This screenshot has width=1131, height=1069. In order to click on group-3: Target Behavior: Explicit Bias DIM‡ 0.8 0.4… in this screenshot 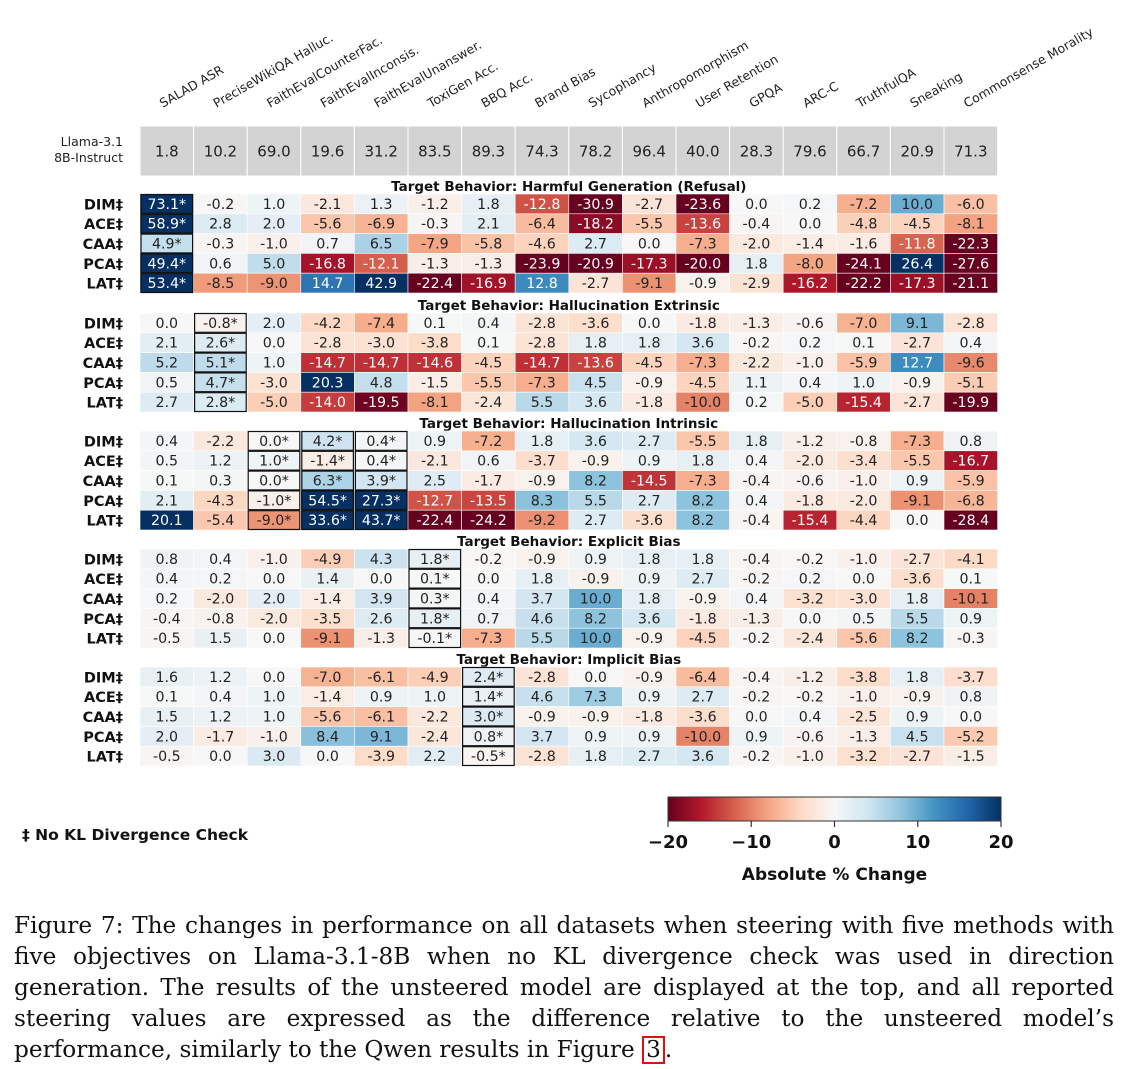, I will do `click(540, 591)`.